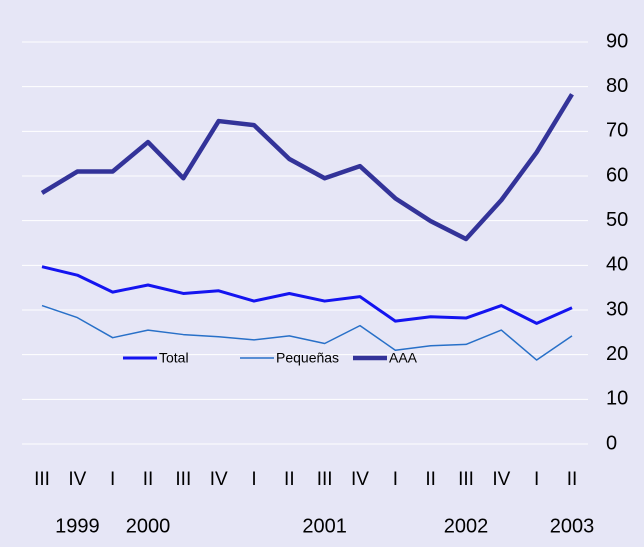 This screenshot has width=644, height=547. What do you see at coordinates (617, 265) in the screenshot?
I see `y-tick-label: 40` at bounding box center [617, 265].